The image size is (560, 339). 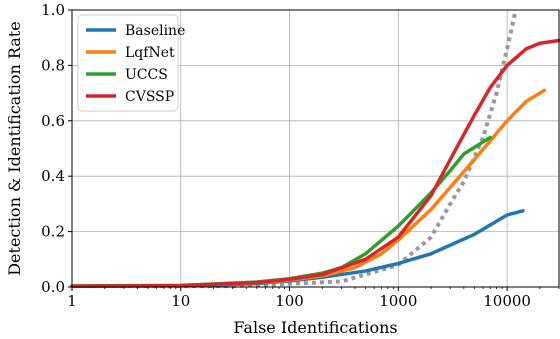 I want to click on x-tick-label: 1000, so click(x=398, y=301).